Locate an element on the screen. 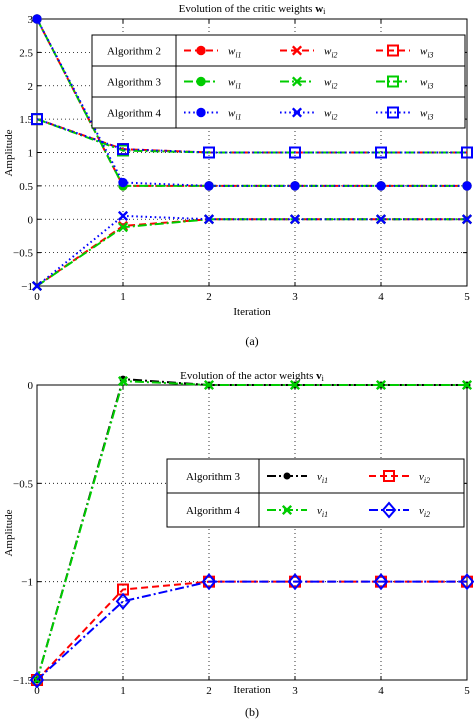 The image size is (474, 721). x-tick-label: 4 is located at coordinates (381, 691).